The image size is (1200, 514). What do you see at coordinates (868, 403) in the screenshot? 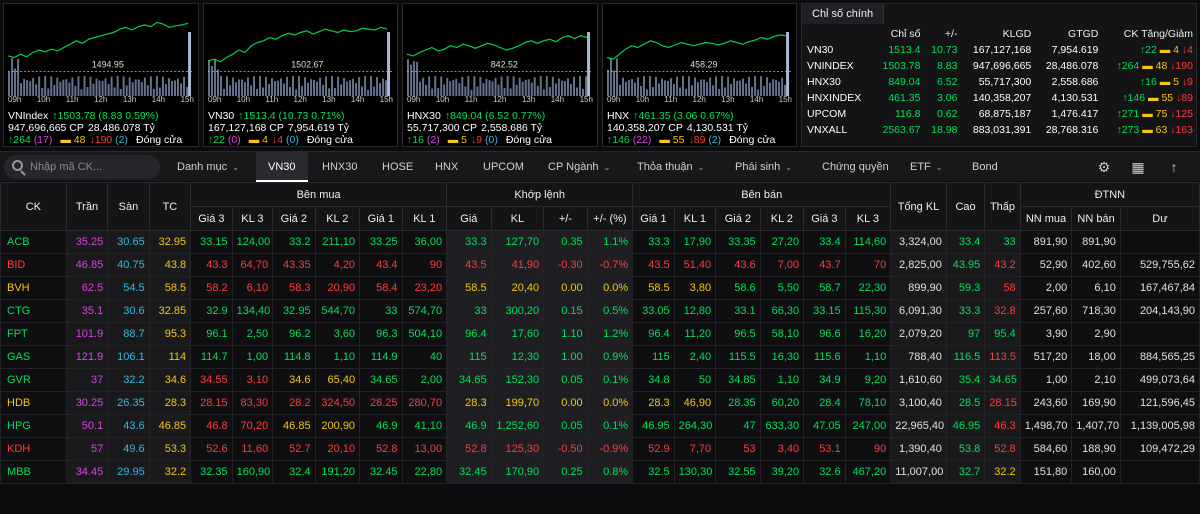
I see `ask-volume: 78,10` at bounding box center [868, 403].